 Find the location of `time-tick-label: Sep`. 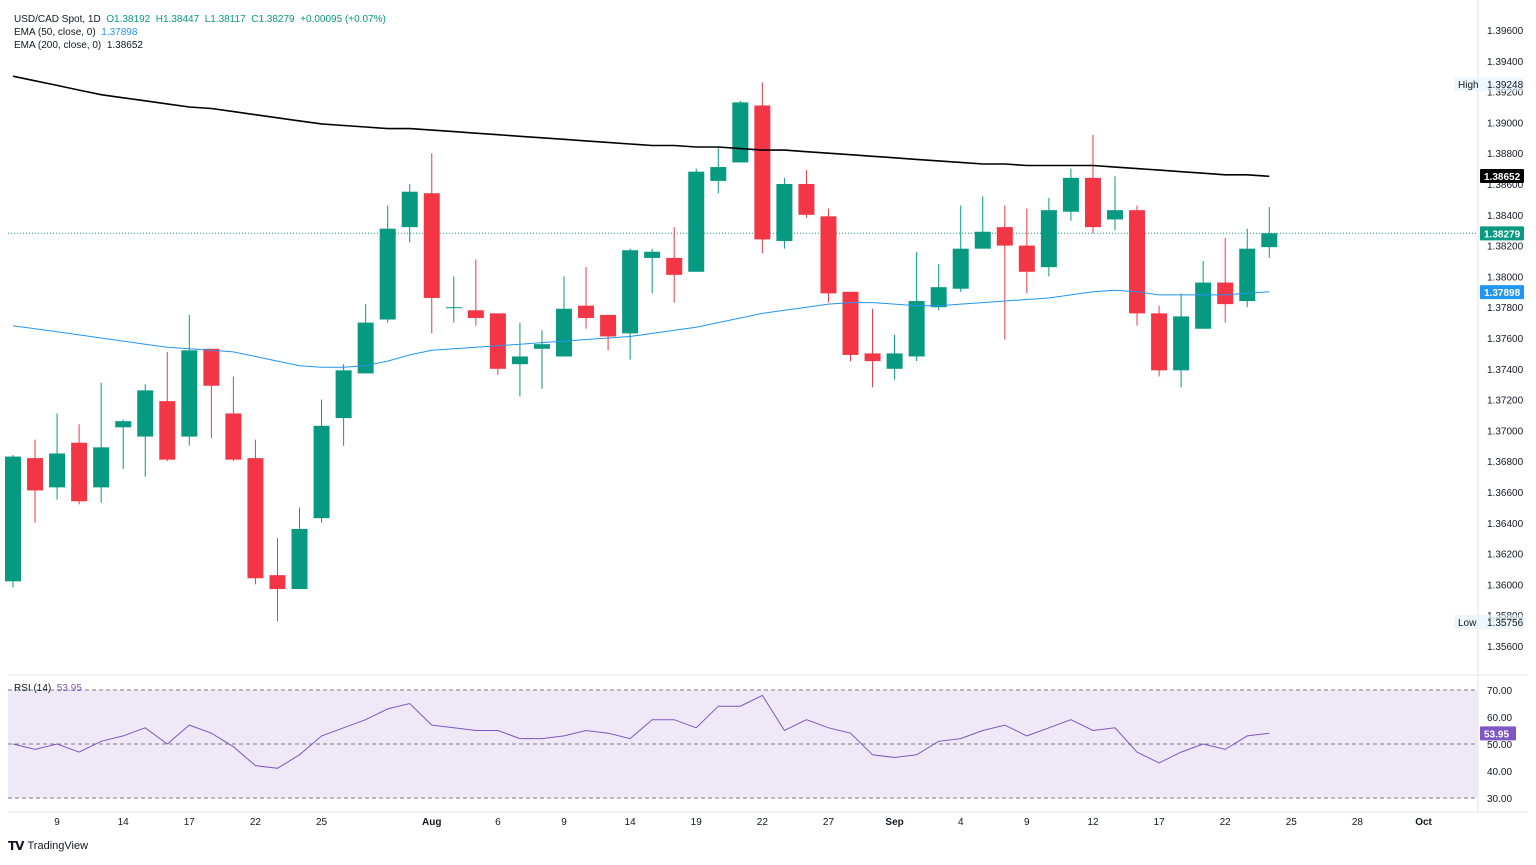

time-tick-label: Sep is located at coordinates (894, 822).